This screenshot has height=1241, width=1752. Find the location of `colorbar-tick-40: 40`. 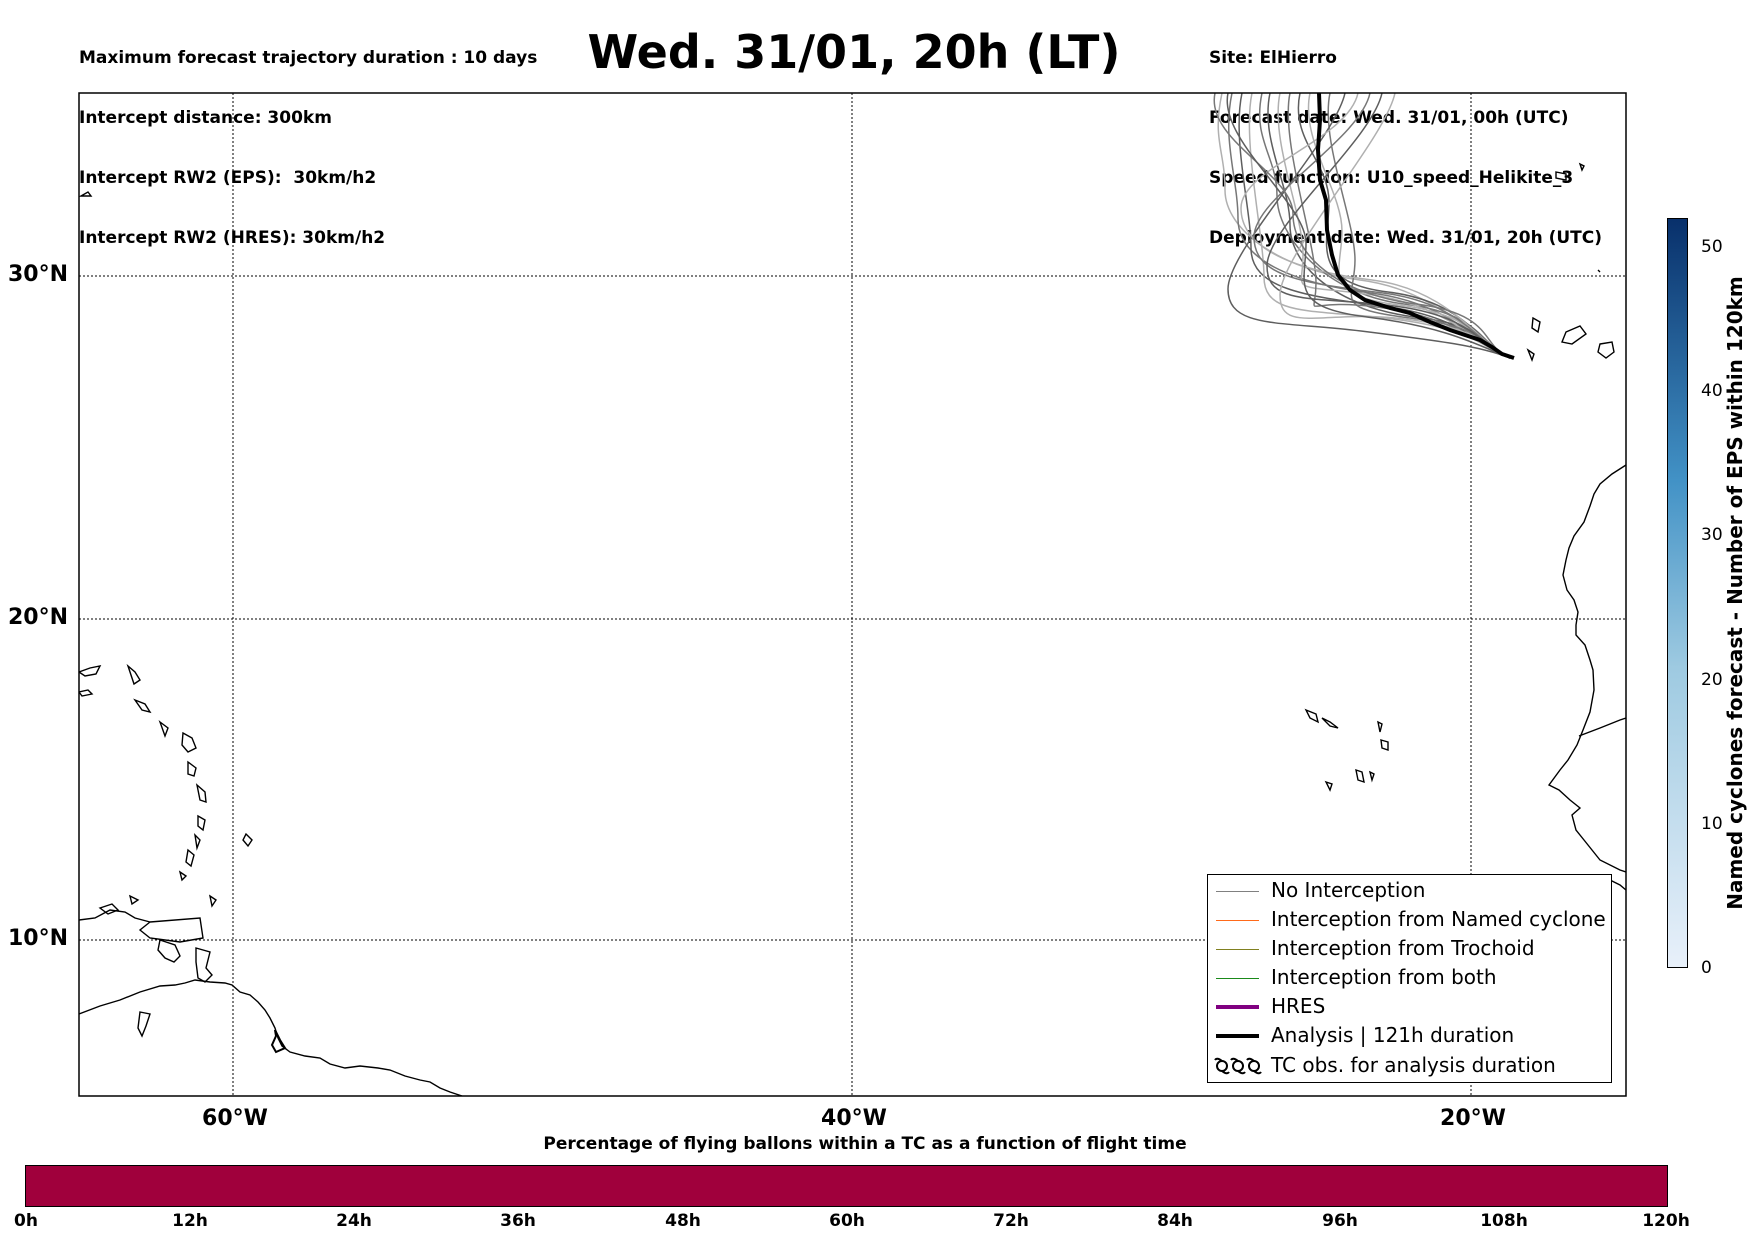

colorbar-tick-40: 40 is located at coordinates (1712, 391).